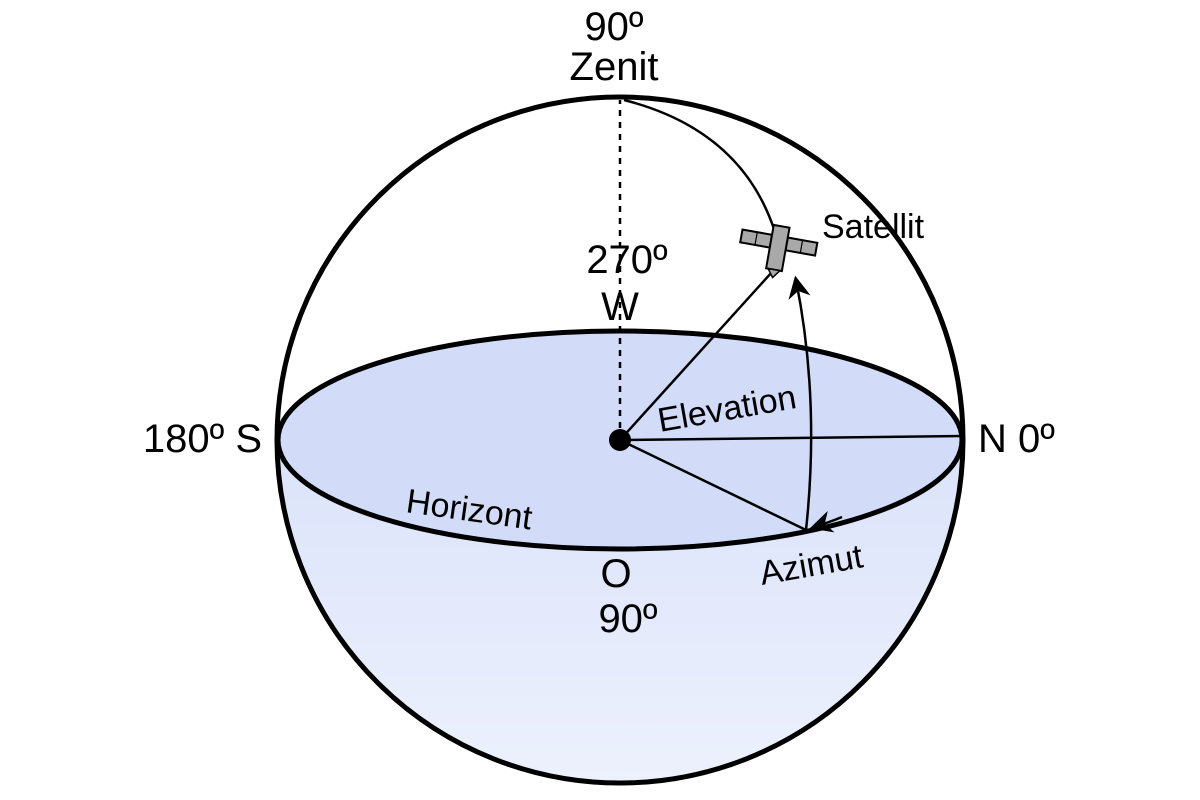 The height and width of the screenshot is (800, 1200). Describe the element at coordinates (627, 619) in the screenshot. I see `east-degree-label: 90º` at that location.